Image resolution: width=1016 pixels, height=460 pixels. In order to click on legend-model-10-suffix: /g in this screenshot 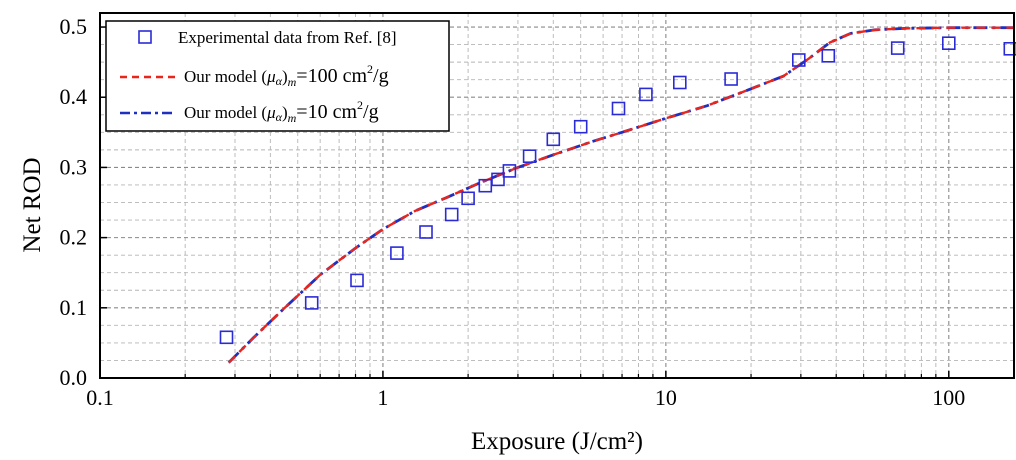, I will do `click(371, 112)`.